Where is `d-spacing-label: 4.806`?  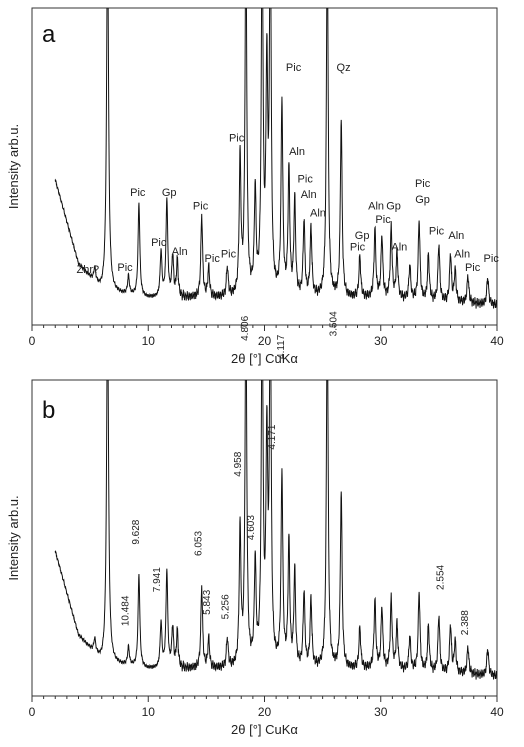 d-spacing-label: 4.806 is located at coordinates (245, 327).